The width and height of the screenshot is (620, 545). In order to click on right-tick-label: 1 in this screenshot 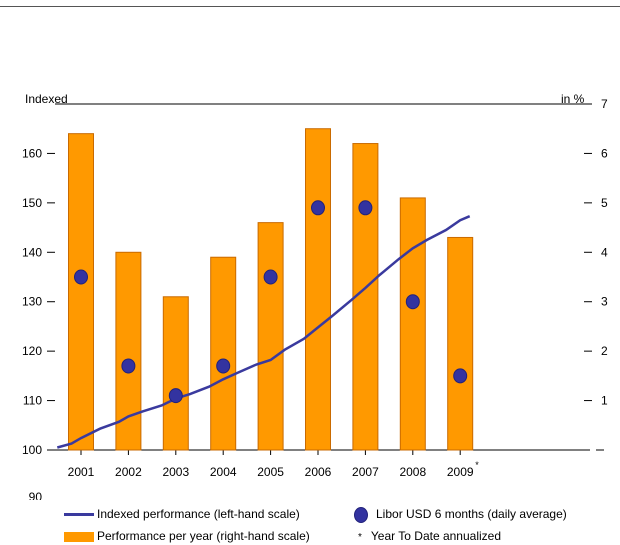, I will do `click(604, 401)`.